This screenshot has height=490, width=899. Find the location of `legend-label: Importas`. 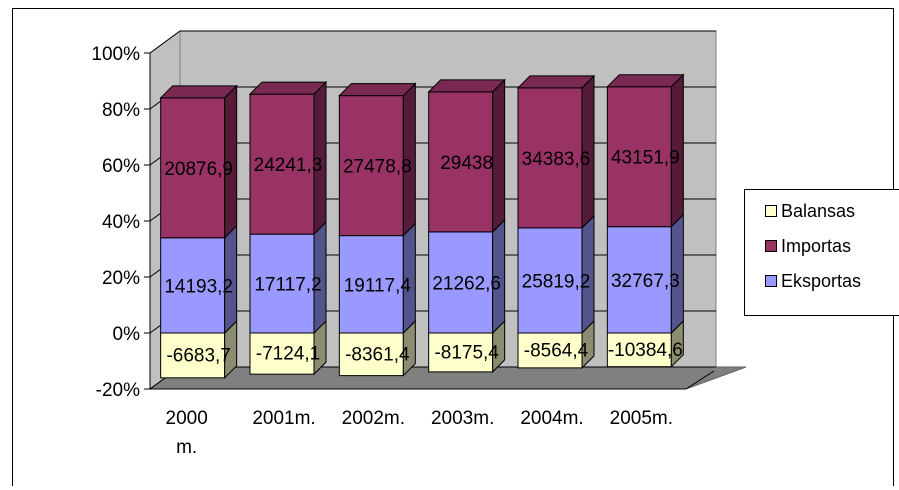

legend-label: Importas is located at coordinates (816, 245).